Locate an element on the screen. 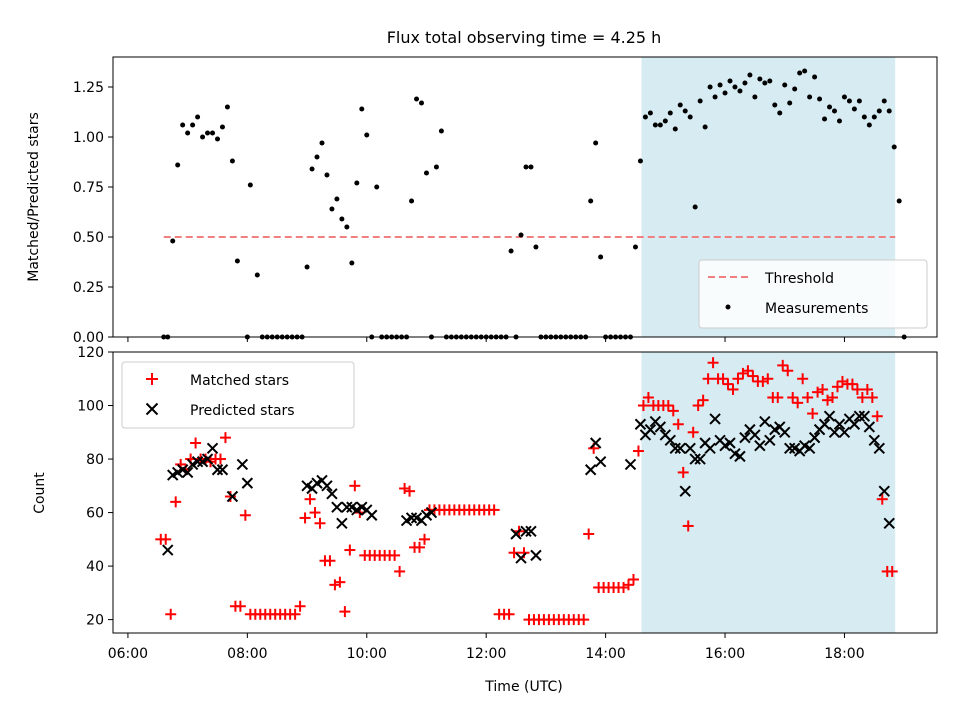 This screenshot has height=720, width=960. legend-measurements-label: Measurements is located at coordinates (816, 309).